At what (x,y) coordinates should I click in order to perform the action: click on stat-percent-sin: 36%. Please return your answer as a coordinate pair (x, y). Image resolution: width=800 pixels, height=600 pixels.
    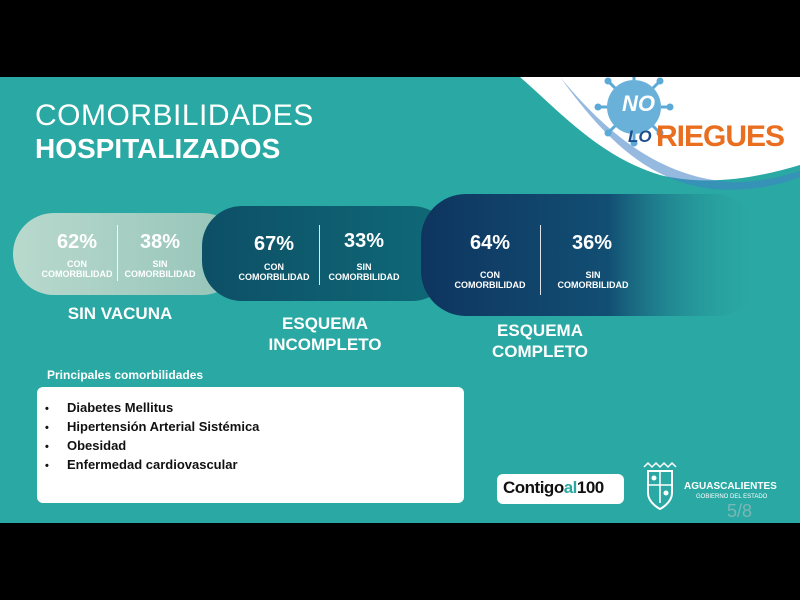
    Looking at the image, I should click on (592, 243).